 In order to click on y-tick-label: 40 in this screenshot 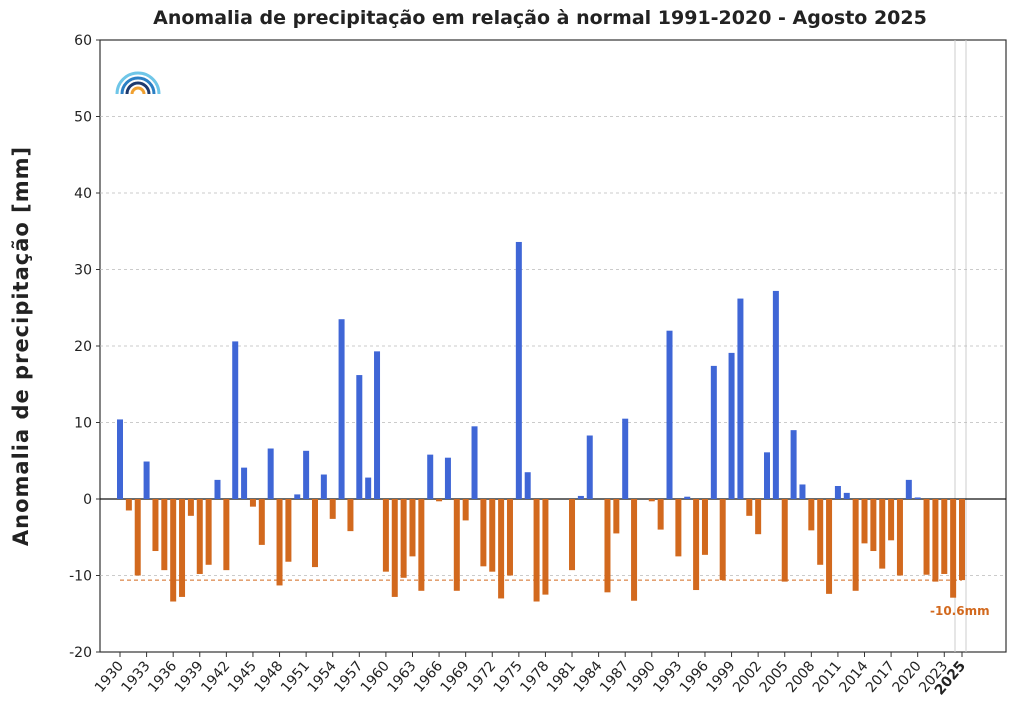, I will do `click(83, 194)`.